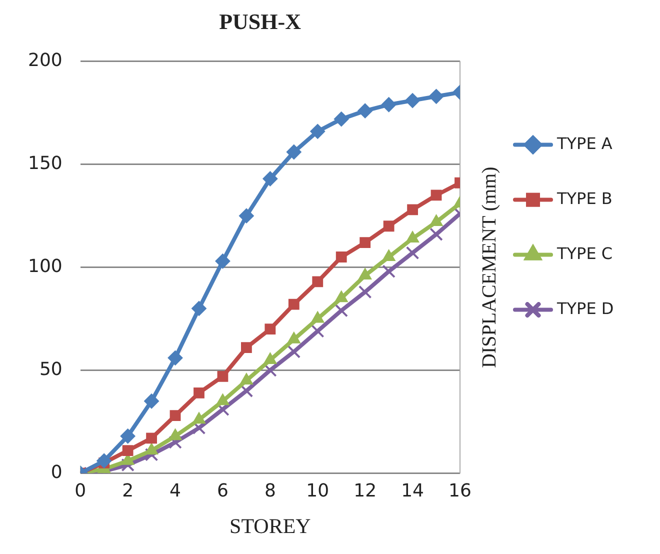  Describe the element at coordinates (412, 491) in the screenshot. I see `x-tick-label: 14` at that location.